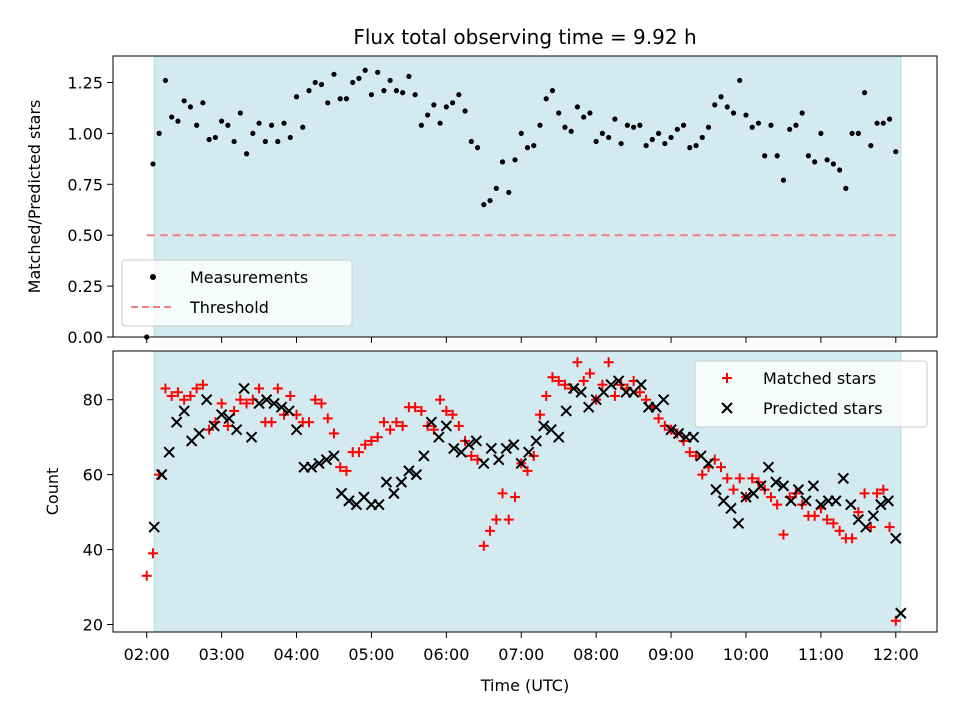  Describe the element at coordinates (249, 277) in the screenshot. I see `legend-label-measurements: Measurements` at that location.